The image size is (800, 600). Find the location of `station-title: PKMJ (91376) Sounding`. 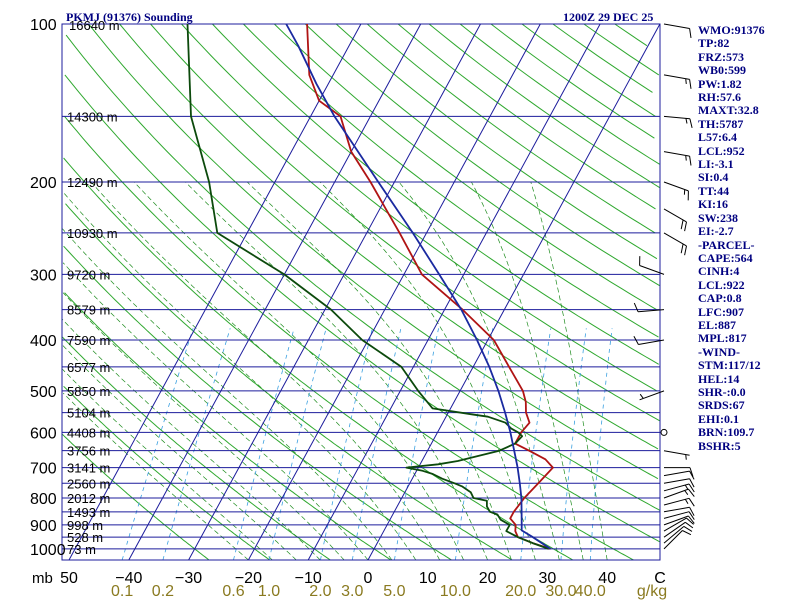

station-title: PKMJ (91376) Sounding is located at coordinates (129, 17).